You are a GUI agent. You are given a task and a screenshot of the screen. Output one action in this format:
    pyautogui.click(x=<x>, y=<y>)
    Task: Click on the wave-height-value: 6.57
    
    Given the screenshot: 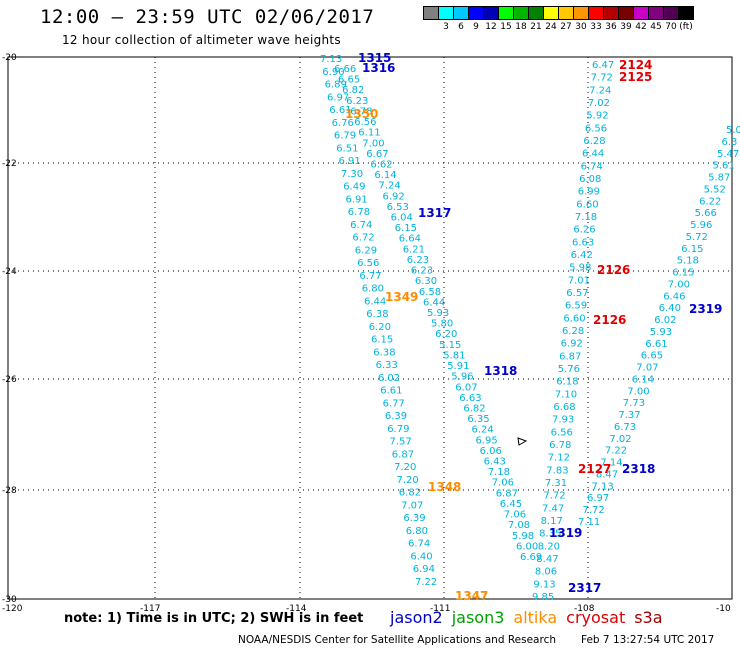 What is the action you would take?
    pyautogui.click(x=577, y=293)
    